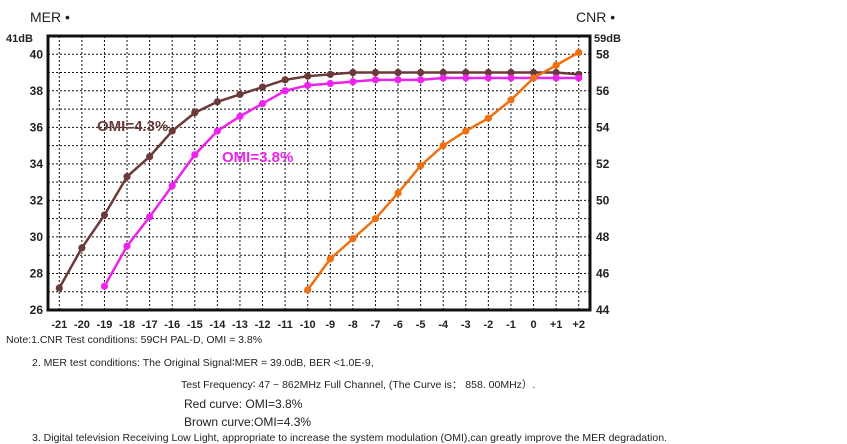  What do you see at coordinates (248, 422) in the screenshot?
I see `note-line-5: Brown curve:OMI=4.3%` at bounding box center [248, 422].